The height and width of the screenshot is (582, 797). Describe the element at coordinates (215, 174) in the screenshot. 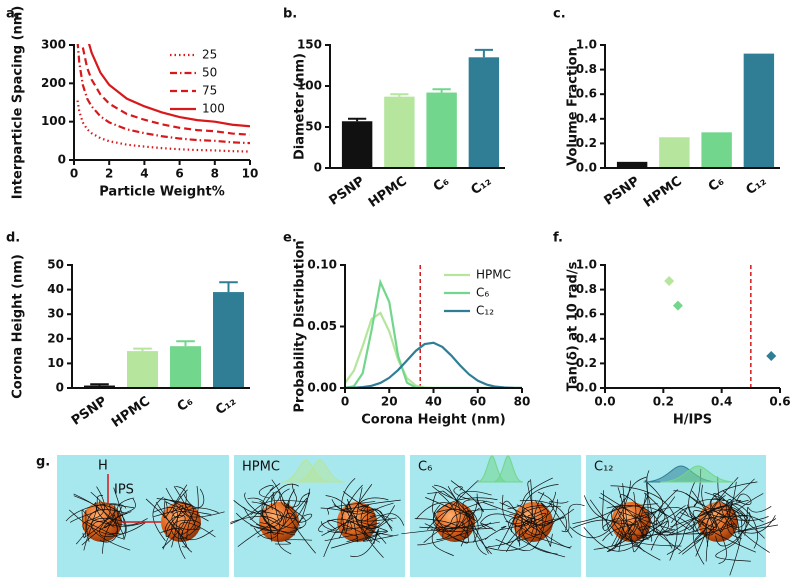

I see `x-tick-label: 8` at that location.